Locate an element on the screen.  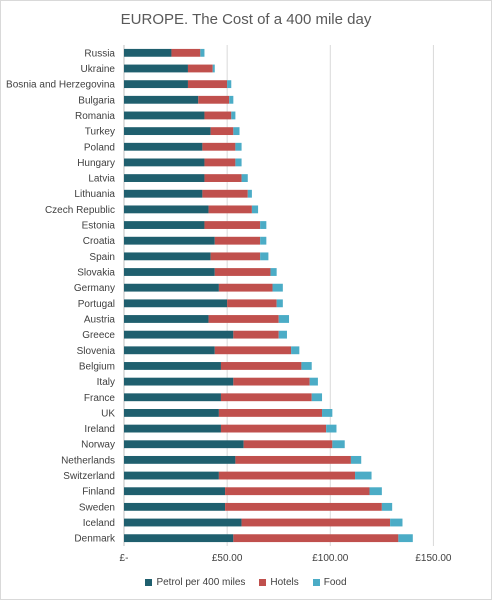
category-label: Ukraine is located at coordinates (98, 69).